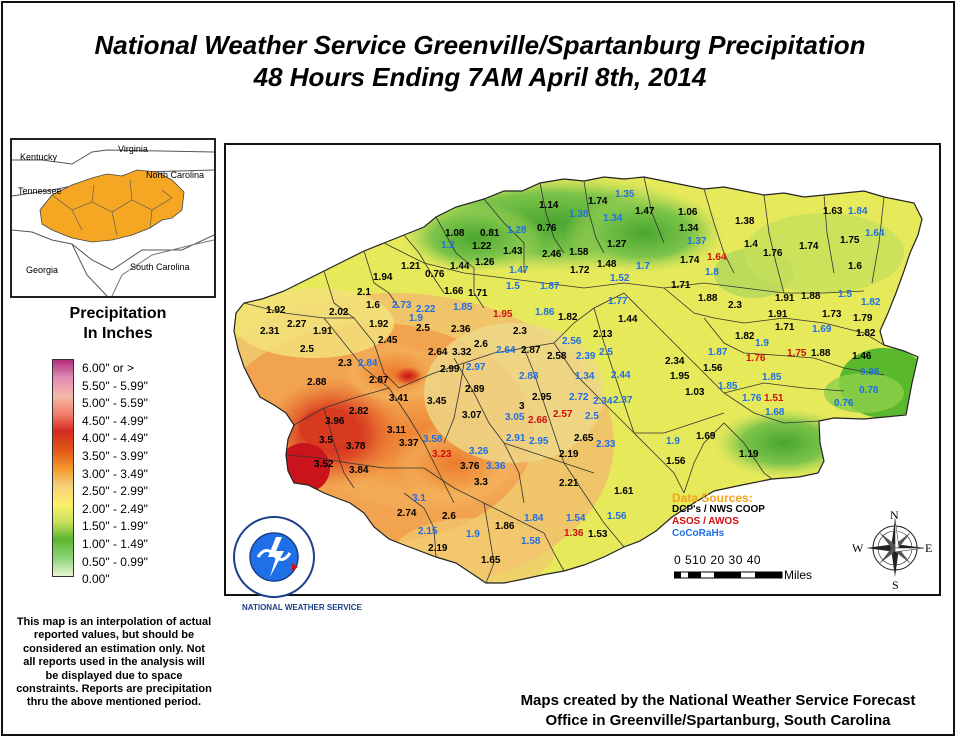  What do you see at coordinates (598, 534) in the screenshot?
I see `station-value: 1.53` at bounding box center [598, 534].